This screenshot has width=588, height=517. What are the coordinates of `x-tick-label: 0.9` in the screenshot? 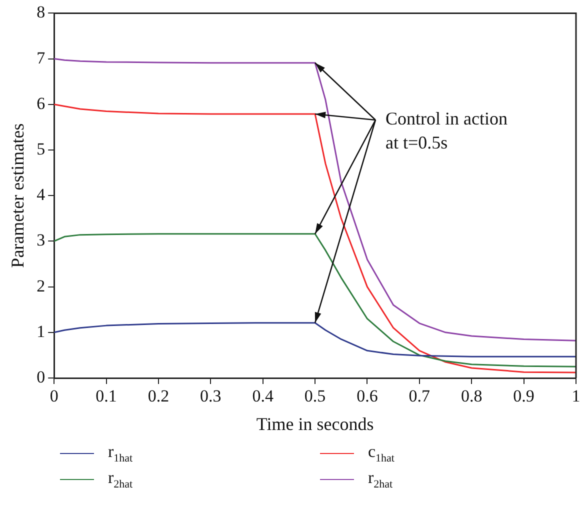 It's located at (523, 396).